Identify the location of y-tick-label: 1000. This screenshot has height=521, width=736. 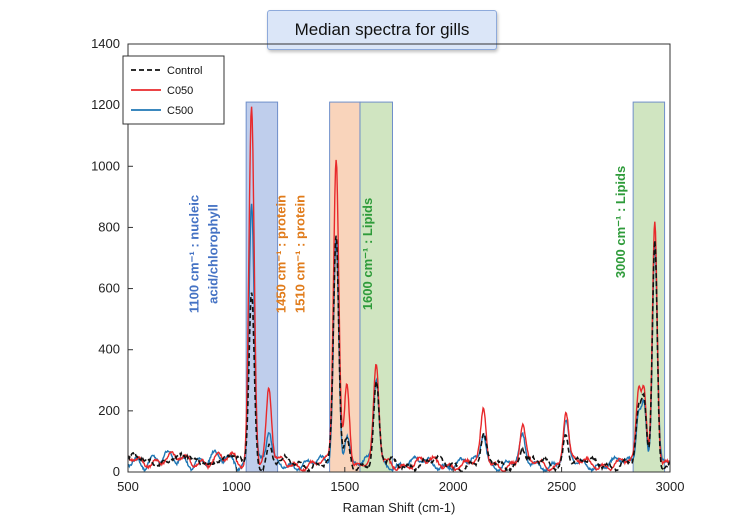
(105, 165).